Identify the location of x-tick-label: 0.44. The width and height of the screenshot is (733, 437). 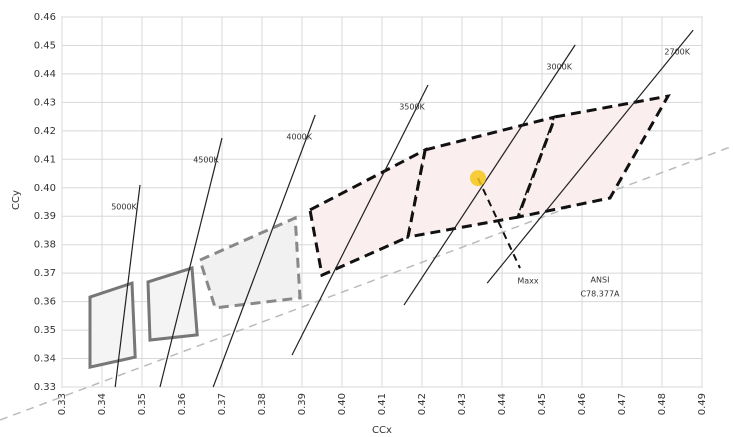
(502, 404).